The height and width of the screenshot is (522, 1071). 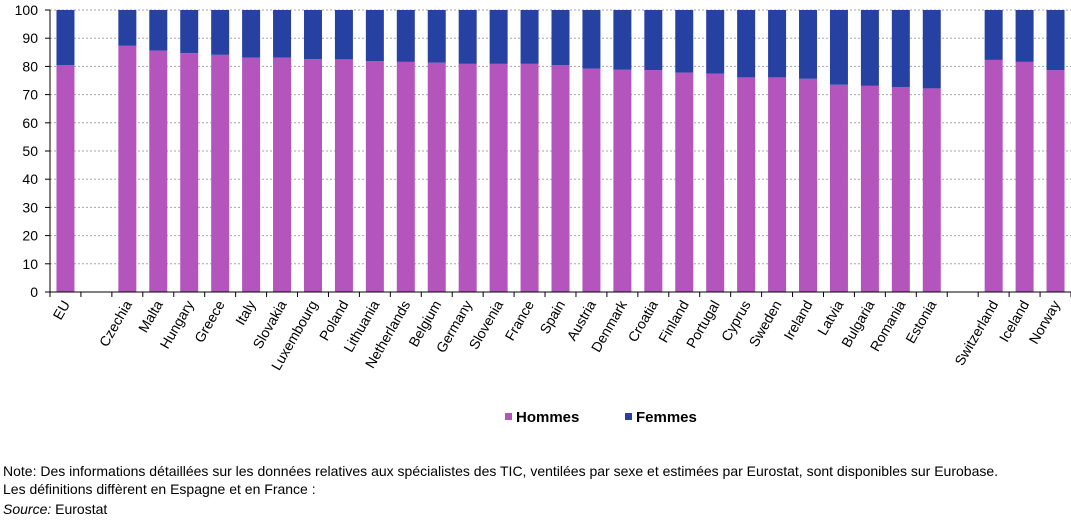 I want to click on x-tick-label: Greece, so click(x=209, y=321).